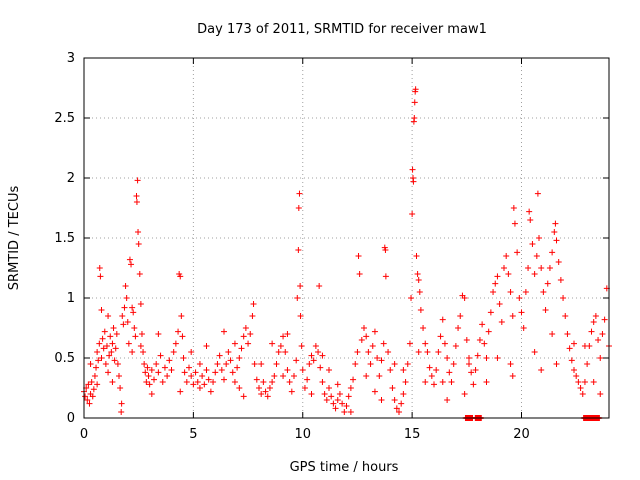 This screenshot has width=640, height=480. I want to click on y-tick-label: 0, so click(71, 418).